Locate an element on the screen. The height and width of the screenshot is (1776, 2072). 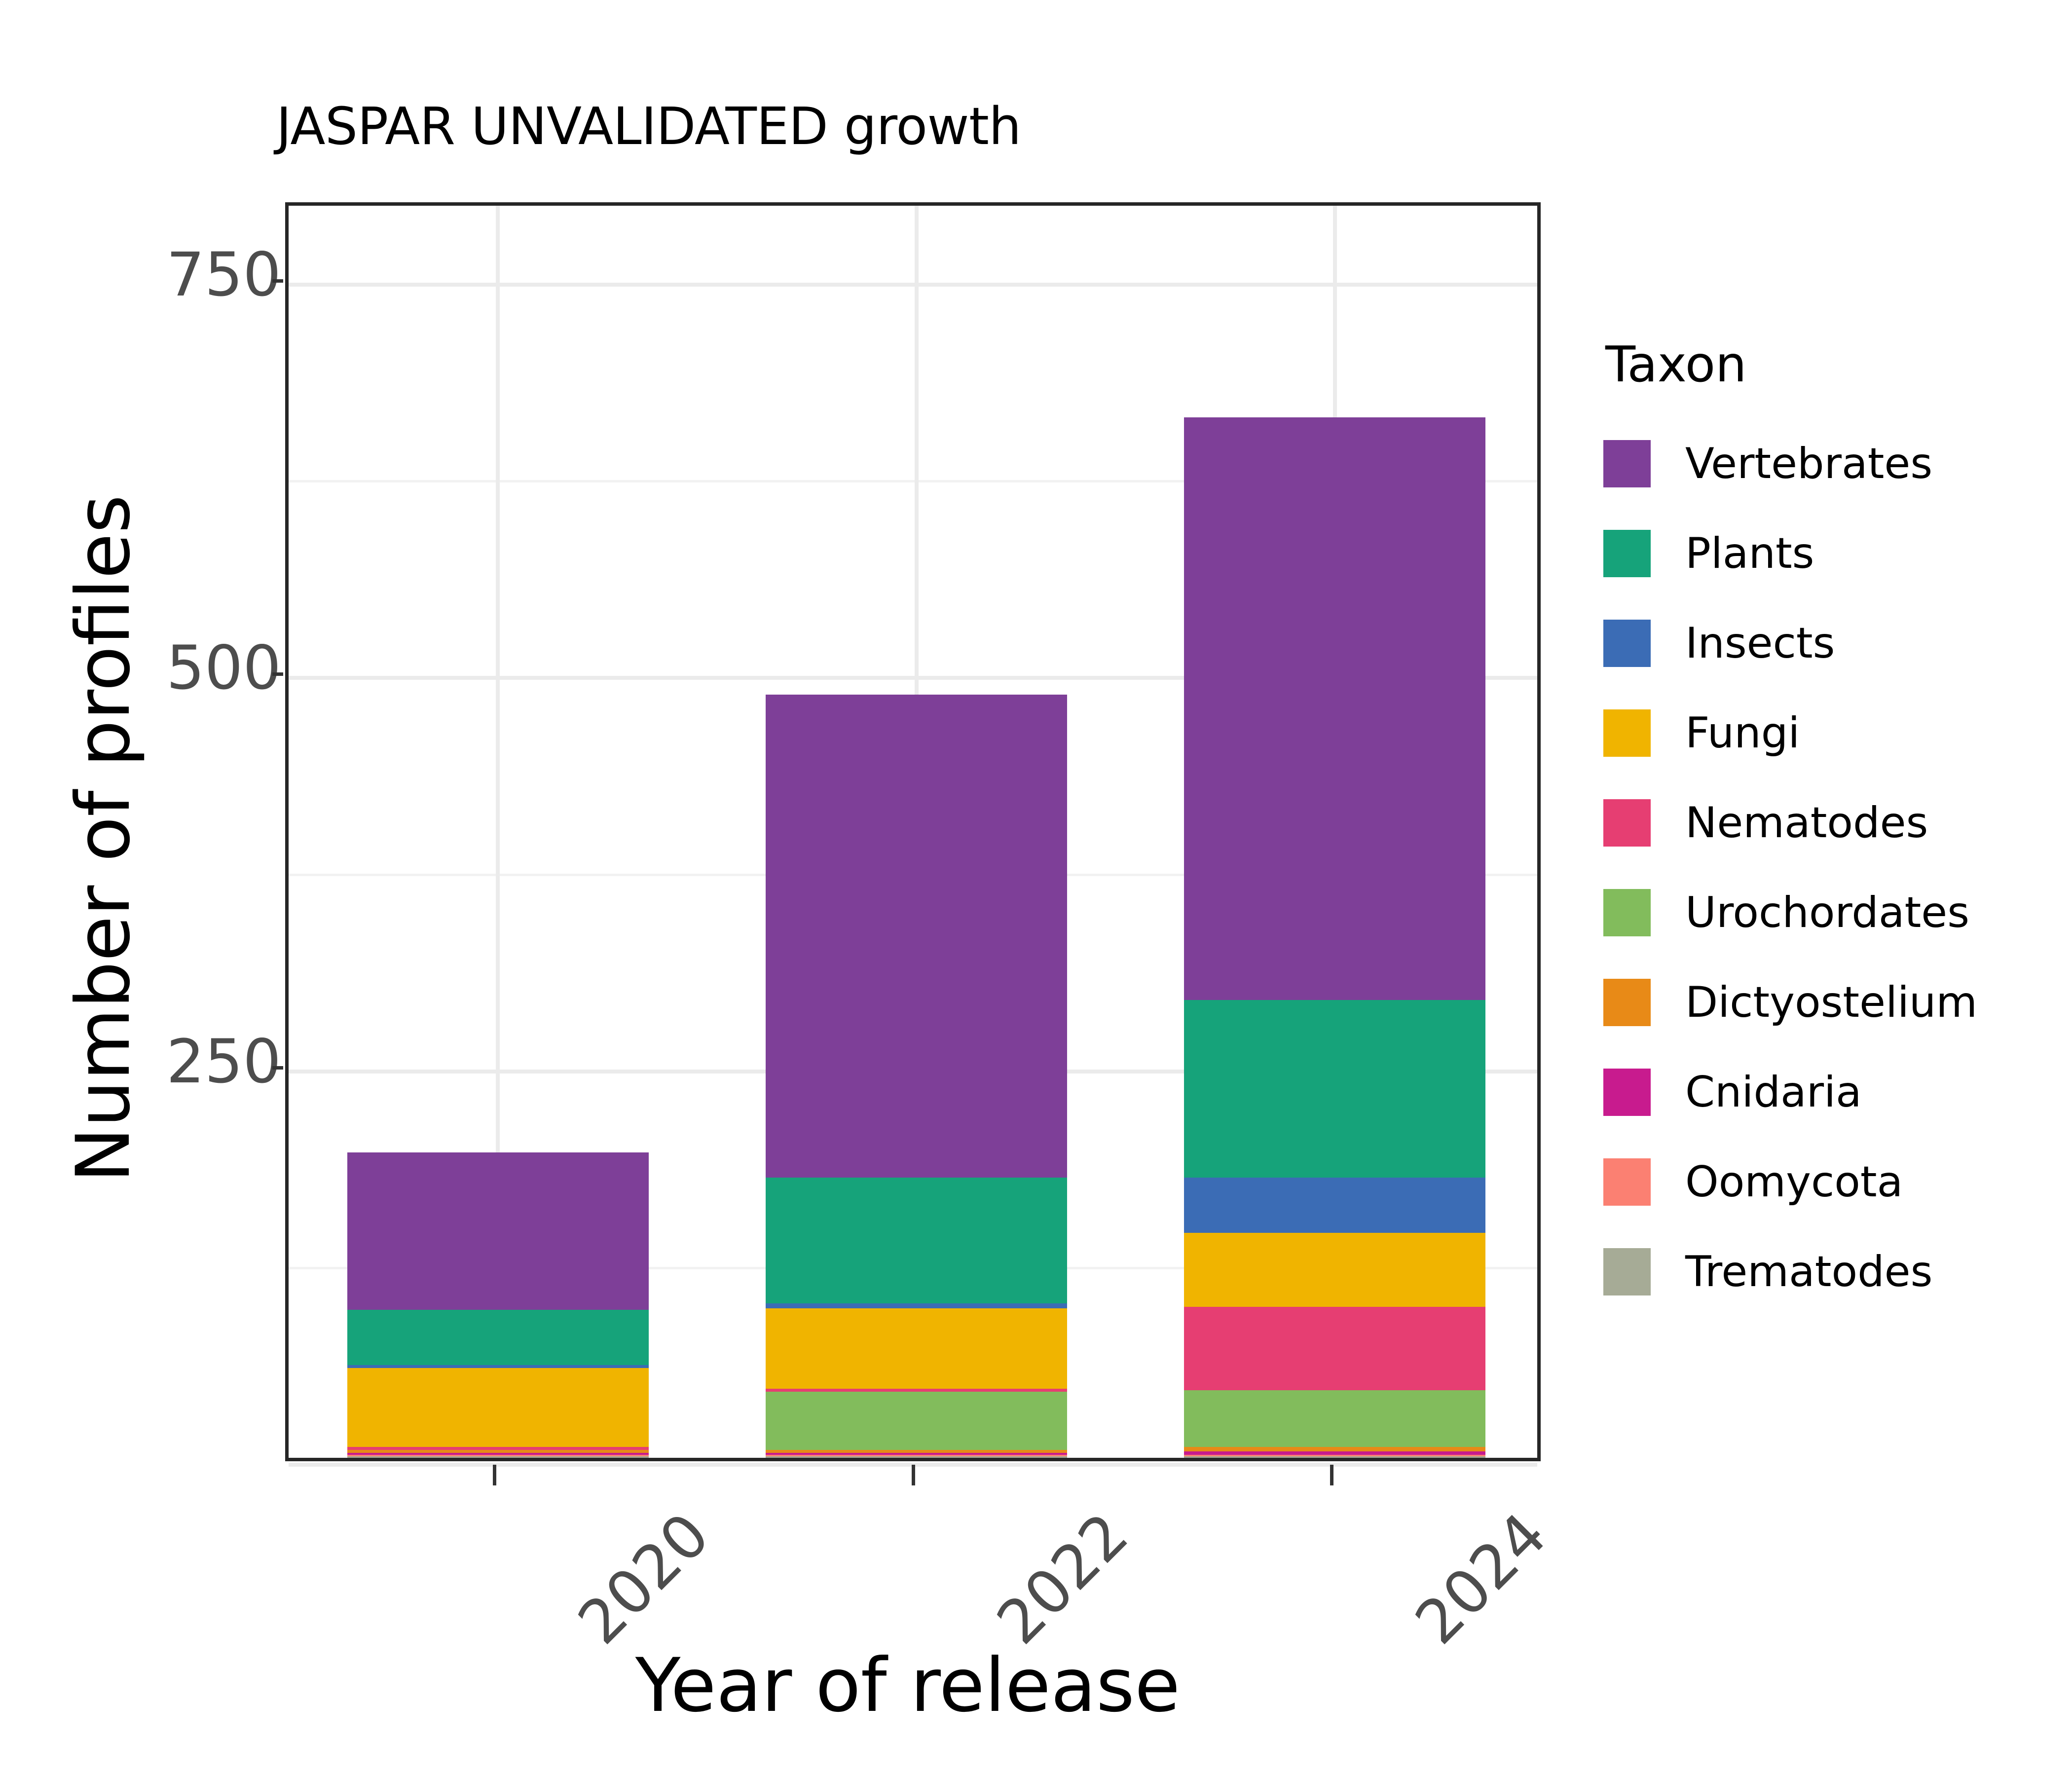
bar-segment-2020-trematodes is located at coordinates (498, 1457).